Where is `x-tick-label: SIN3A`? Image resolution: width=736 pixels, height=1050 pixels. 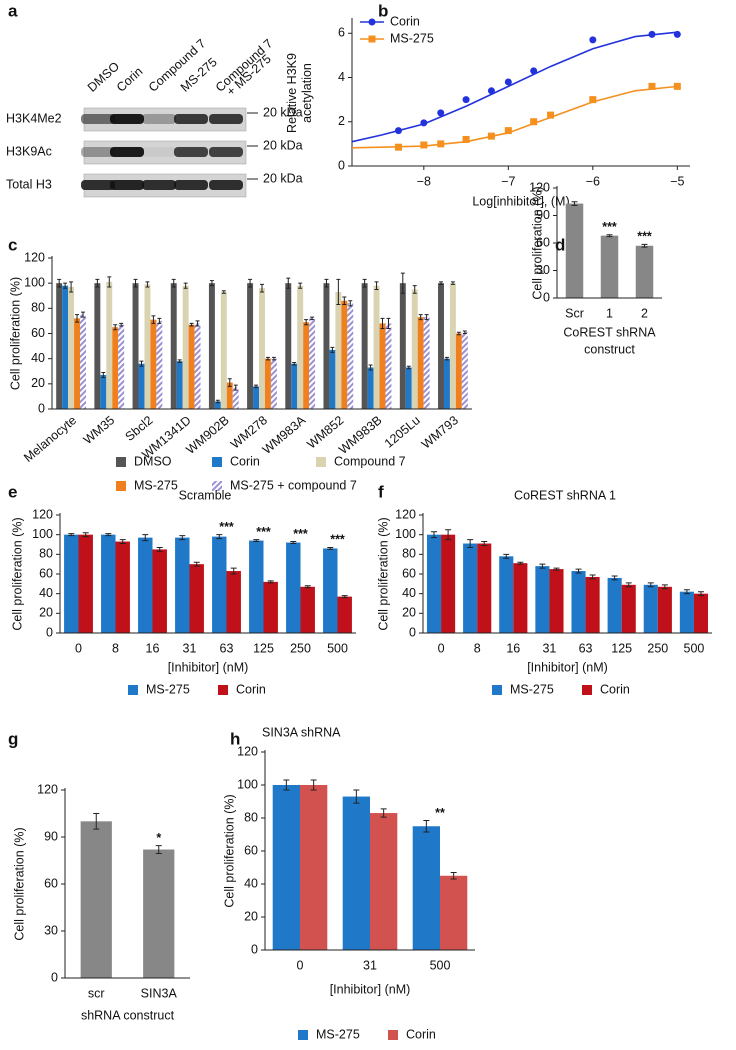
x-tick-label: SIN3A is located at coordinates (159, 993).